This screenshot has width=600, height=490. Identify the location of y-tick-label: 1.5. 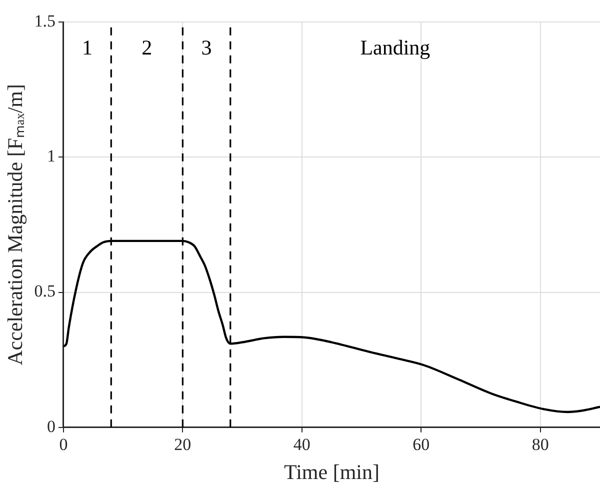
(45, 20).